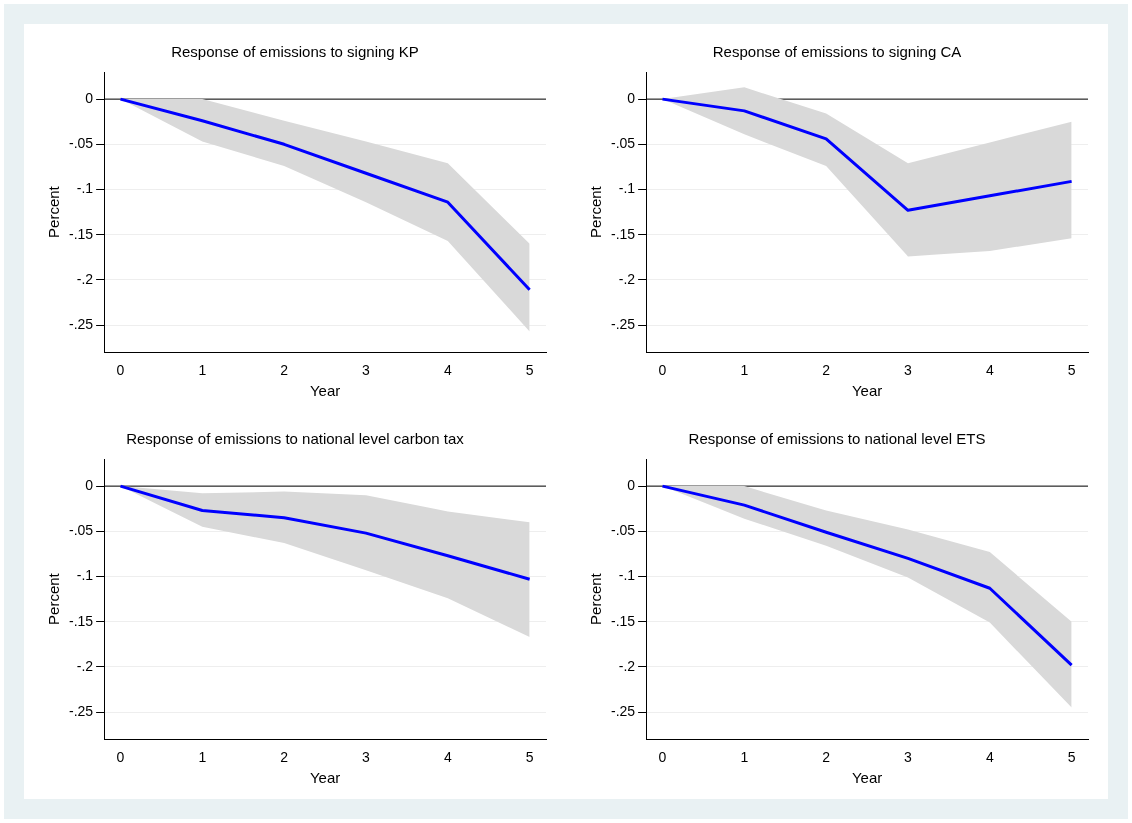  Describe the element at coordinates (837, 52) in the screenshot. I see `chart-title: Response of emissions to signing CA` at that location.